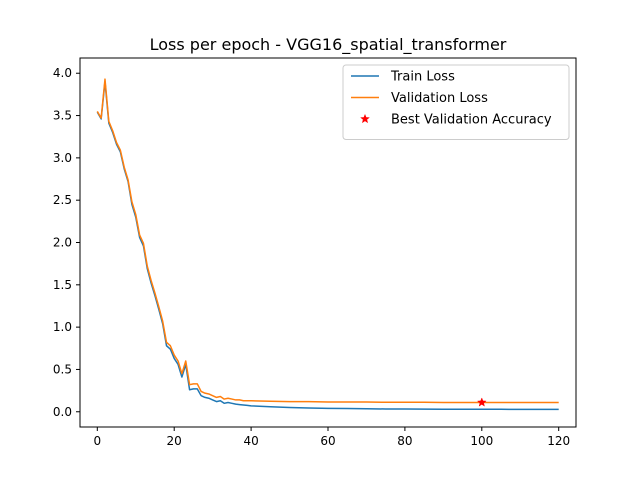  Describe the element at coordinates (97, 441) in the screenshot. I see `x-tick-label: 0` at that location.